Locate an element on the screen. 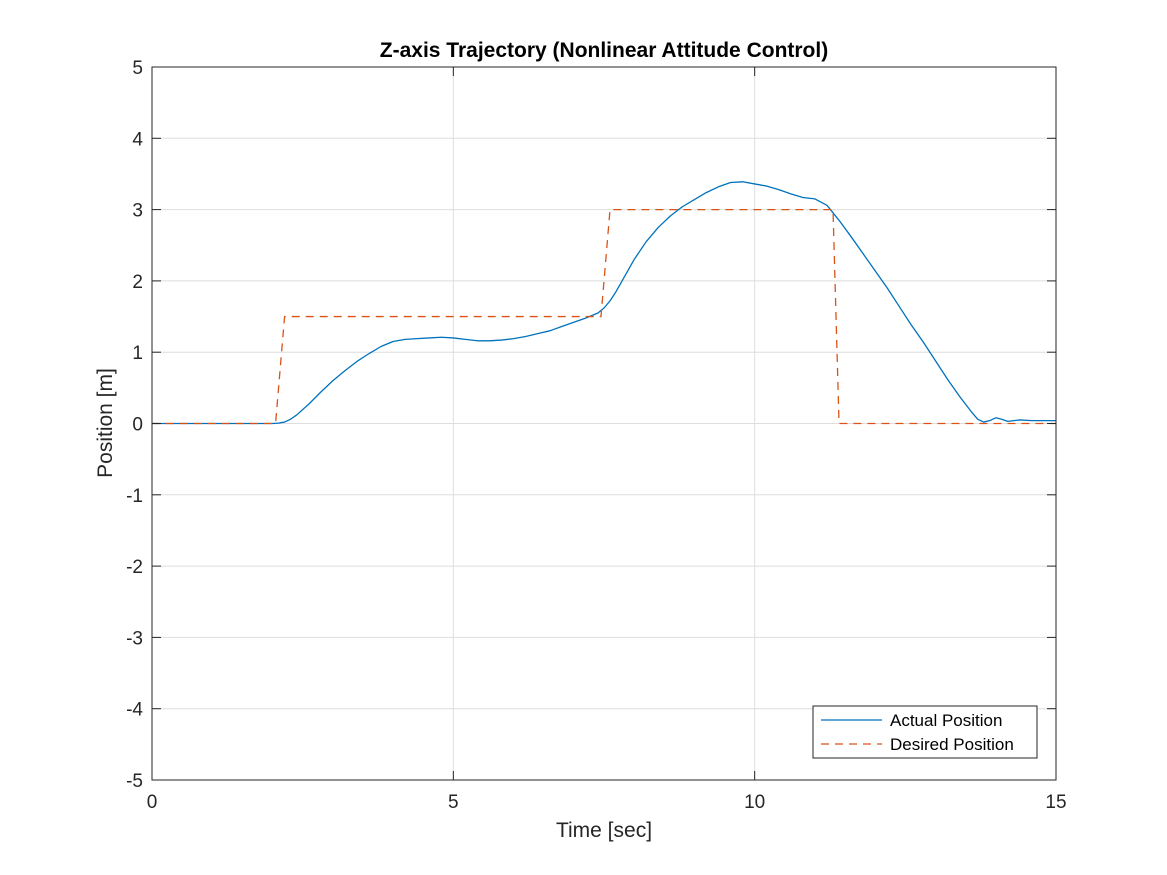  y-tick-label: 0 is located at coordinates (137, 425).